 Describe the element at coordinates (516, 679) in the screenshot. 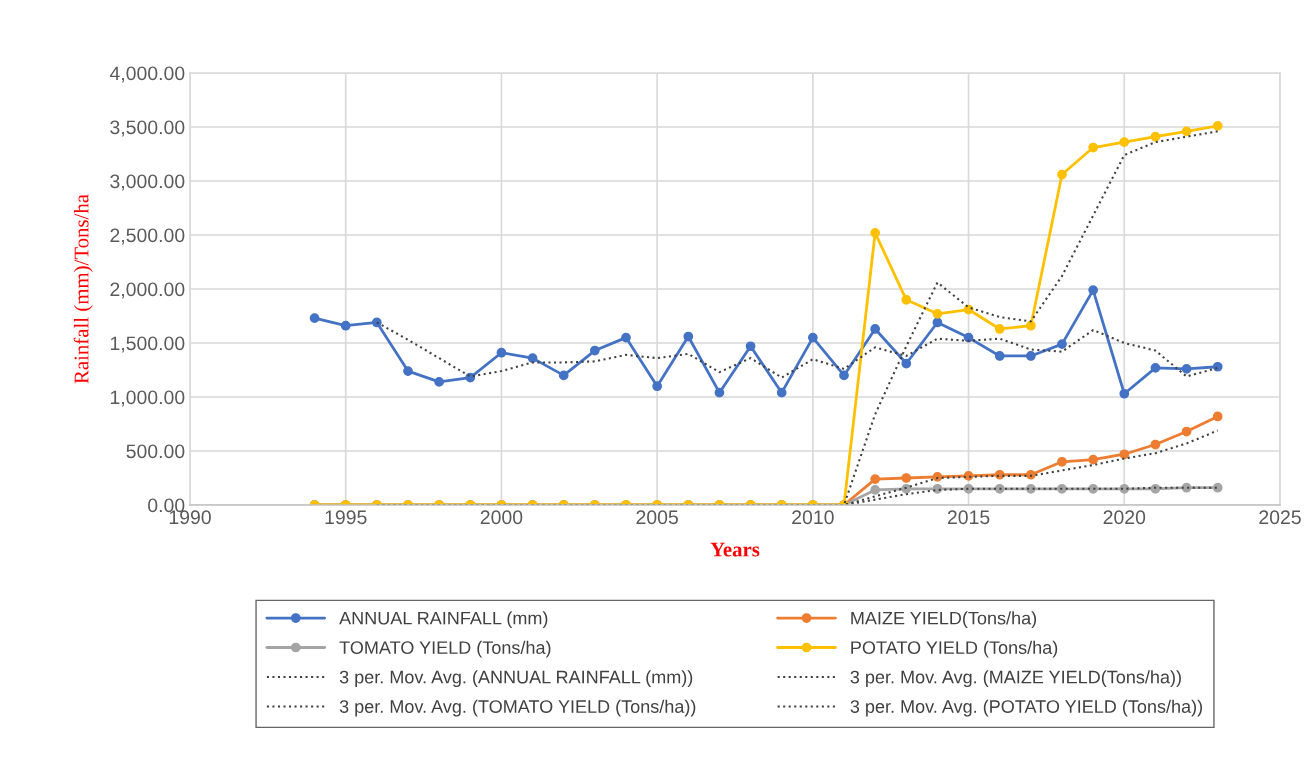

I see `legend-label: 3 per. Mov. Avg. (ANNUAL RAINFALL (mm))` at that location.